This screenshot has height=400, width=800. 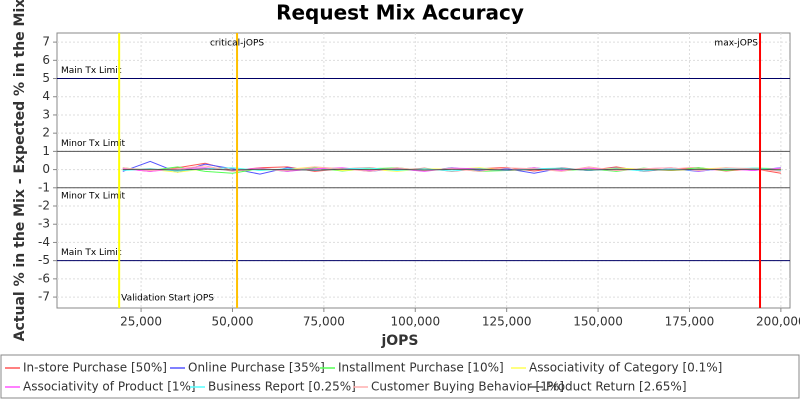 What do you see at coordinates (46, 96) in the screenshot?
I see `y-tick-label: 4` at bounding box center [46, 96].